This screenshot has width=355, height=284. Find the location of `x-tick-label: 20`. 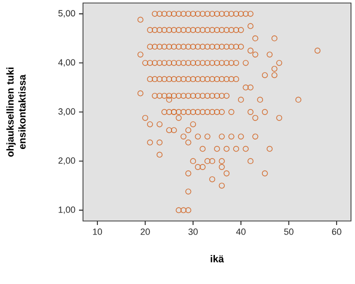

x-tick-label: 20 is located at coordinates (145, 231).